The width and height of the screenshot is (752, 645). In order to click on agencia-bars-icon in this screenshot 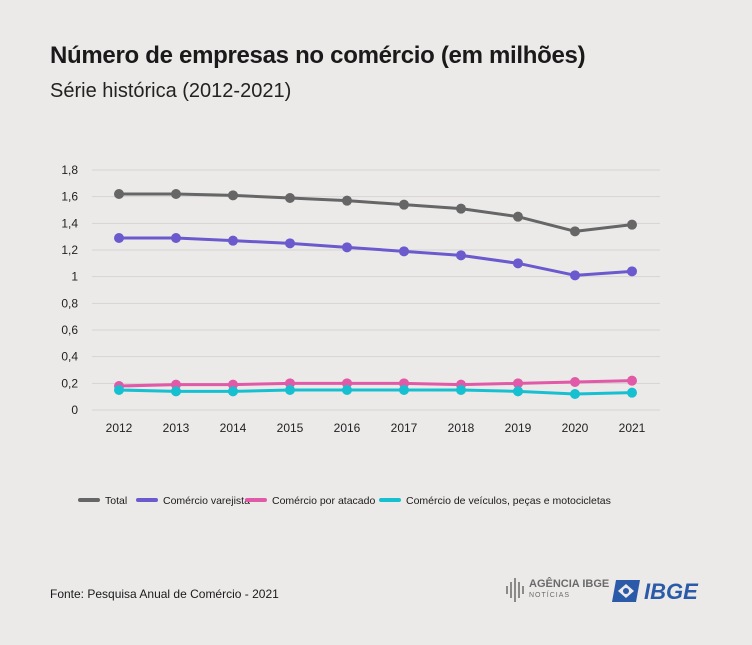, I will do `click(515, 590)`.